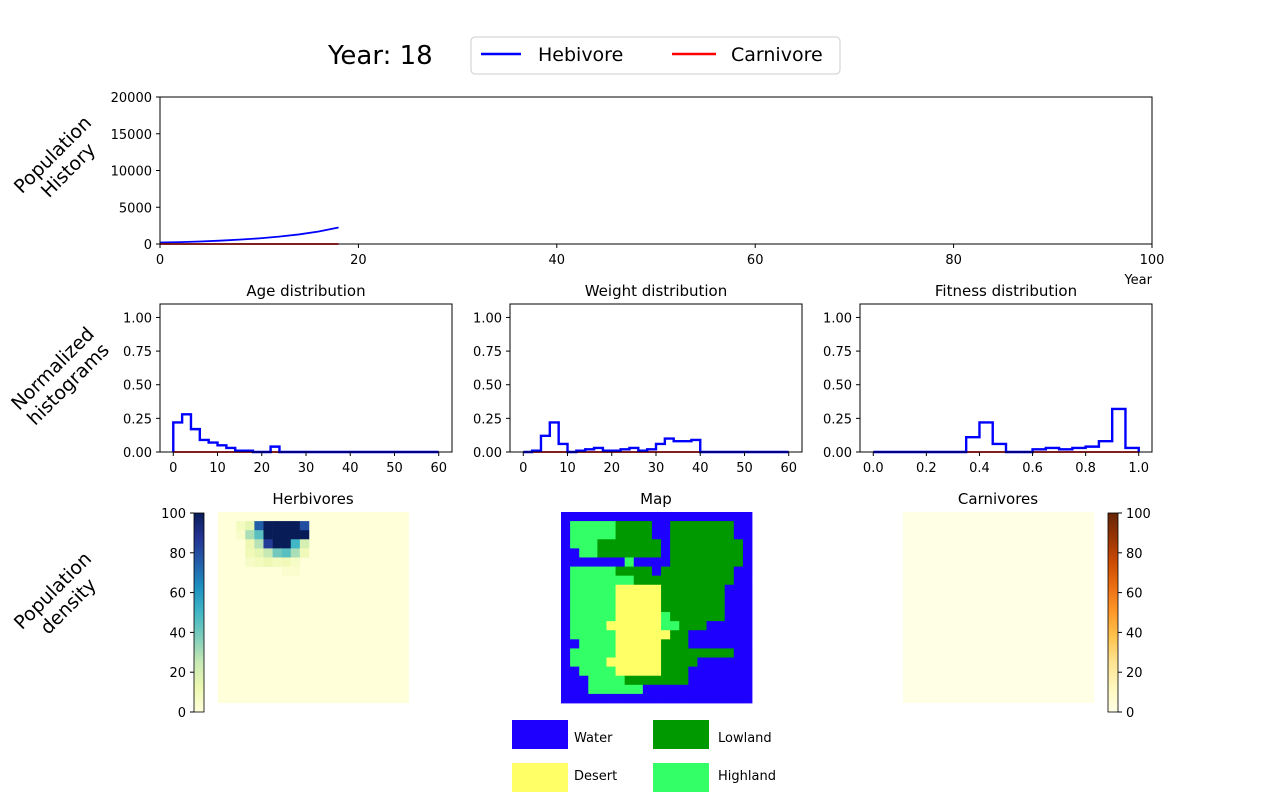 The height and width of the screenshot is (800, 1280). Describe the element at coordinates (788, 468) in the screenshot. I see `x-tick-label: 60` at that location.